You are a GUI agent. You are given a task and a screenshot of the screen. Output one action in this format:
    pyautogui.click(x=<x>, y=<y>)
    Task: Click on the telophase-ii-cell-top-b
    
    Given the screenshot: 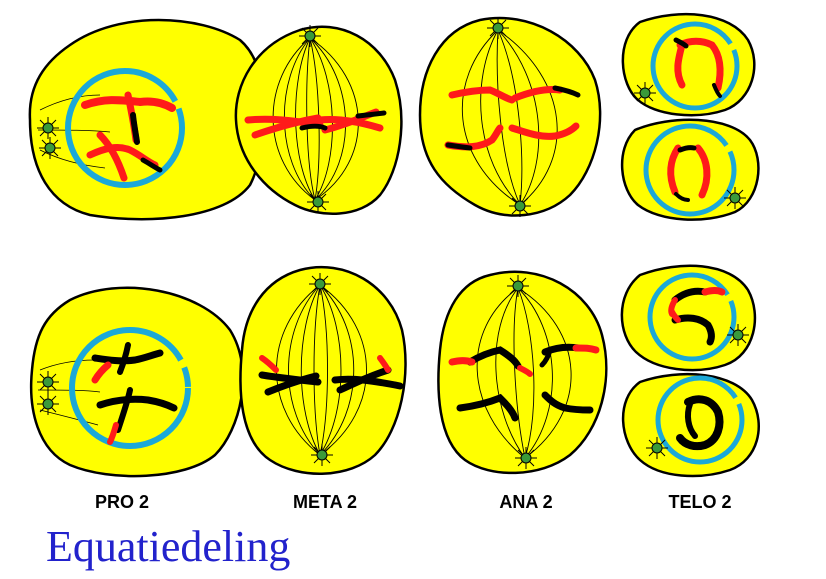 What is the action you would take?
    pyautogui.click(x=690, y=169)
    